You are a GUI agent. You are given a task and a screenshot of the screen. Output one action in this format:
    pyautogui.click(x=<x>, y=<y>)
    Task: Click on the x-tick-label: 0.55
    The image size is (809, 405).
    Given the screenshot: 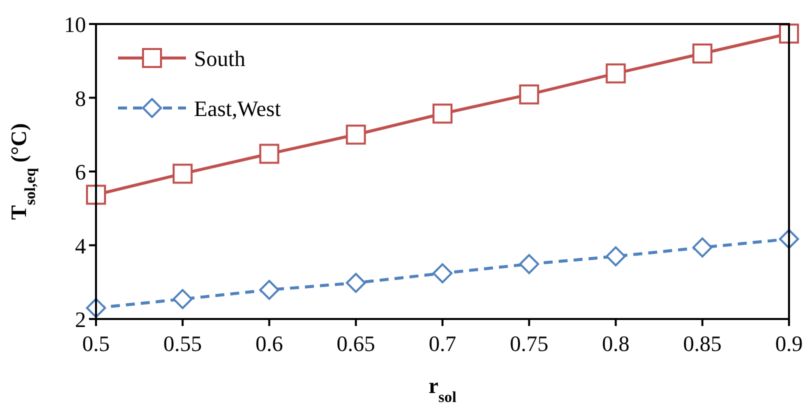 What is the action you would take?
    pyautogui.click(x=182, y=343)
    